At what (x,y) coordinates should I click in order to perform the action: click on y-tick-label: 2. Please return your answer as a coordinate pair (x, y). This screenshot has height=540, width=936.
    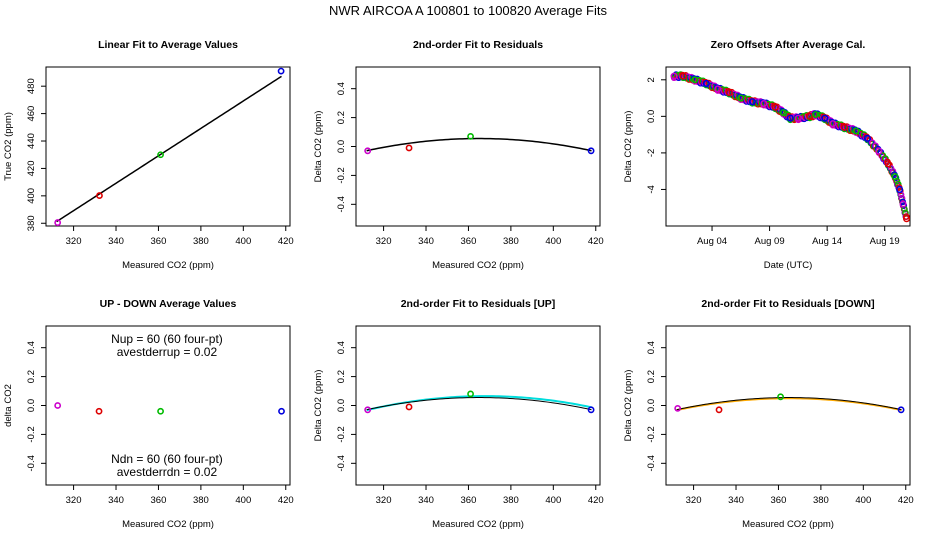
    Looking at the image, I should click on (651, 79).